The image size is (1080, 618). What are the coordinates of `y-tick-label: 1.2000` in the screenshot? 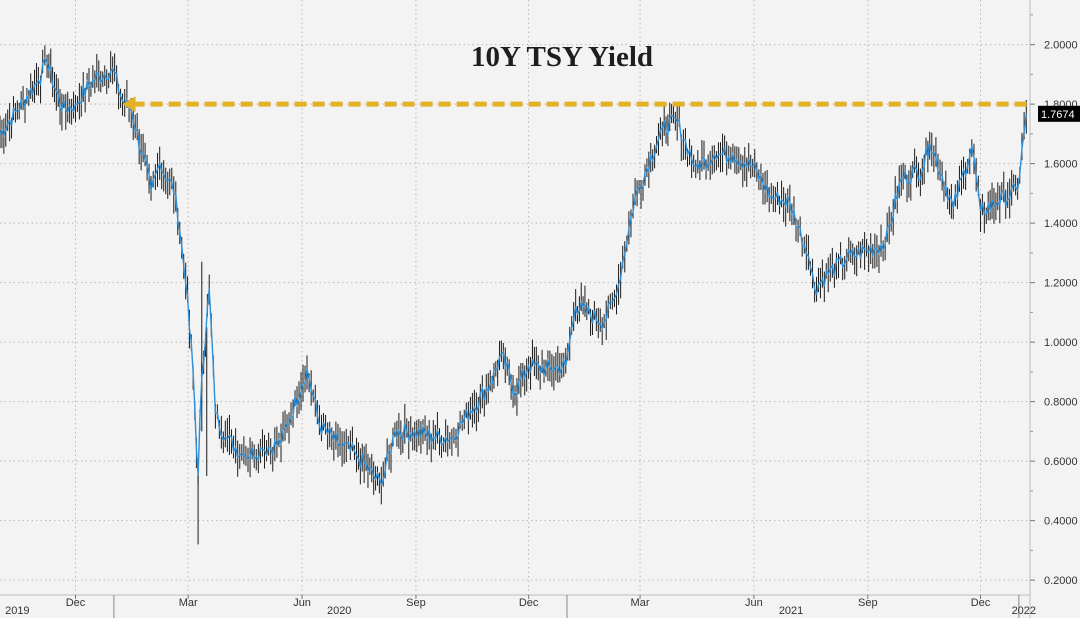 It's located at (1061, 284).